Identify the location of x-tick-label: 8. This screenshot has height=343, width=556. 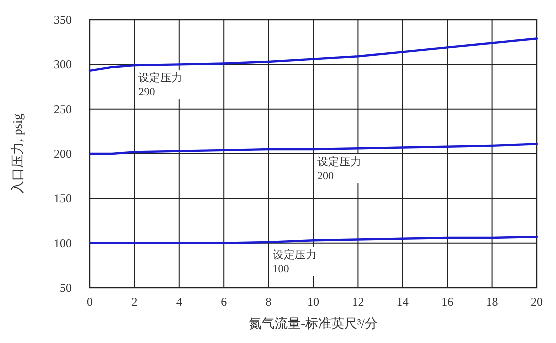
(269, 302).